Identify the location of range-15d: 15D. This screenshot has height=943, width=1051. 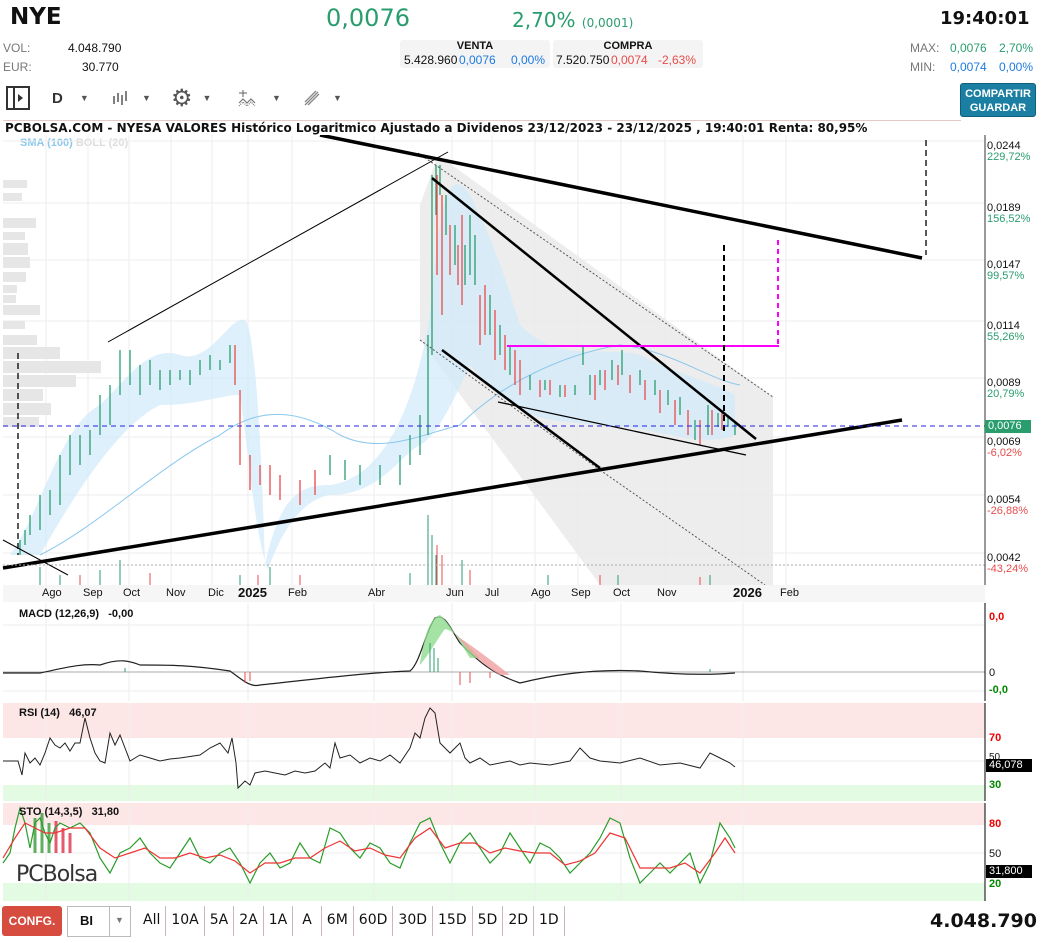
(453, 921).